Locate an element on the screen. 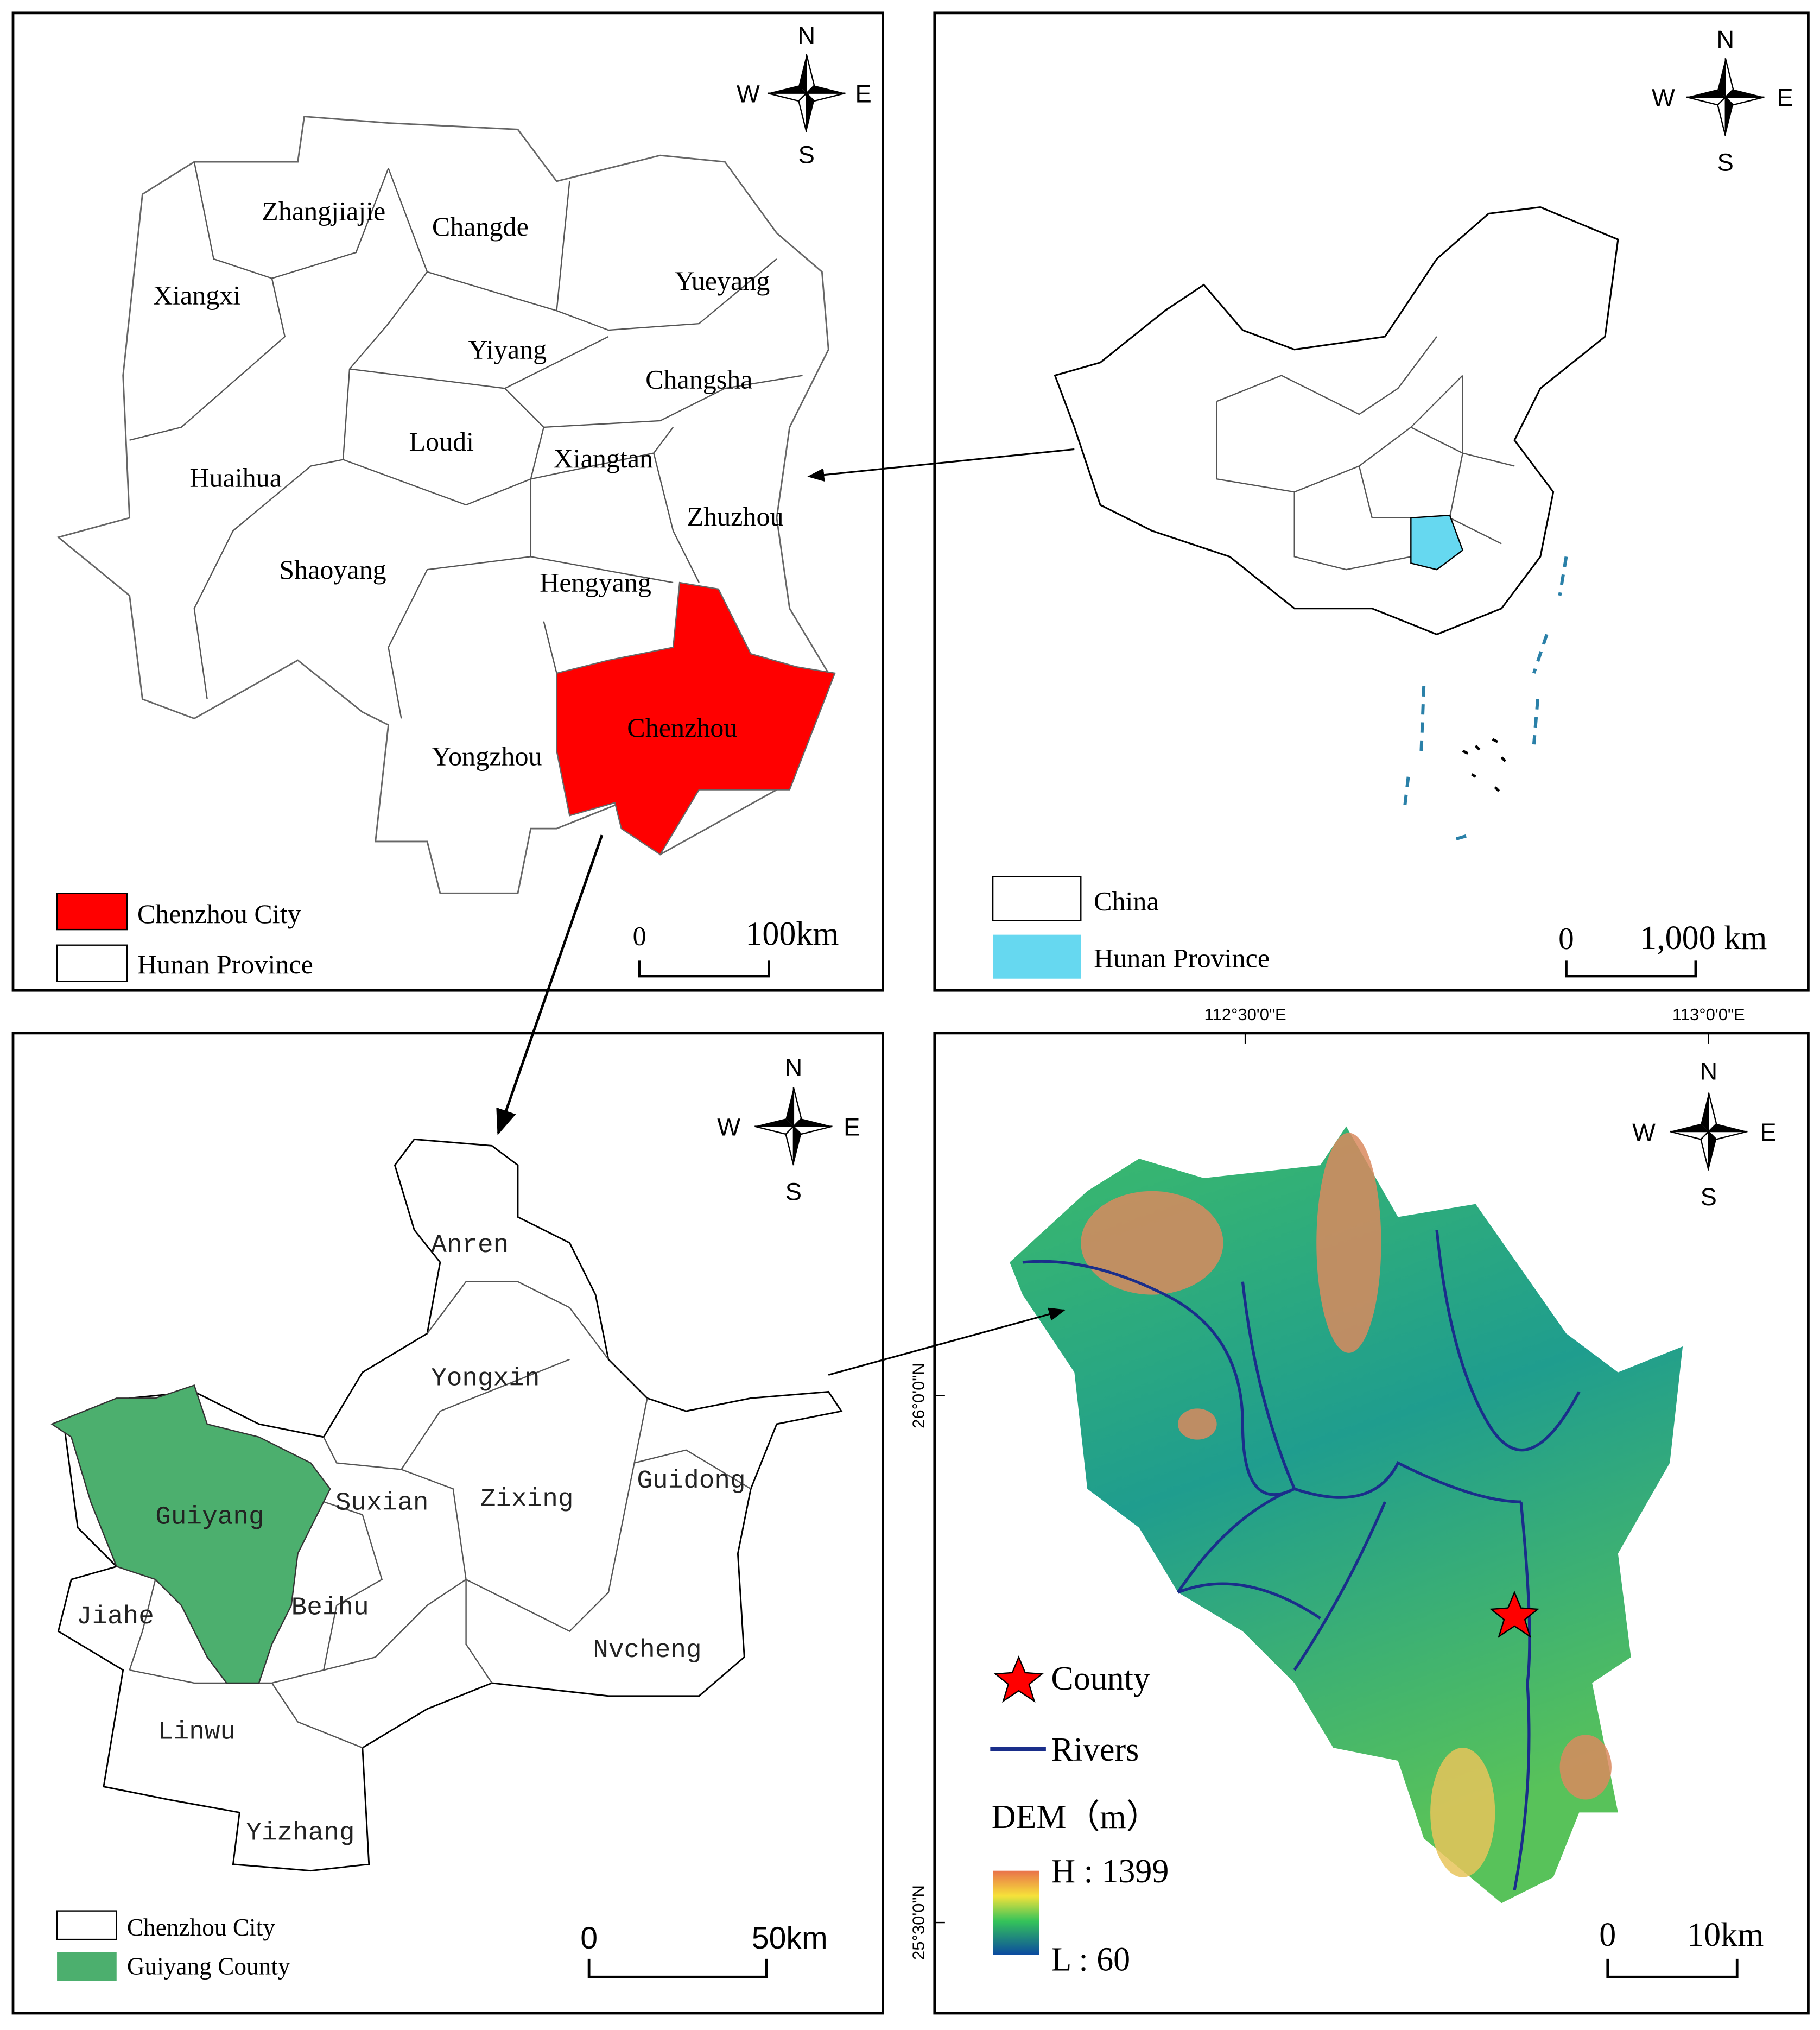  legend-label: County is located at coordinates (1100, 1678).